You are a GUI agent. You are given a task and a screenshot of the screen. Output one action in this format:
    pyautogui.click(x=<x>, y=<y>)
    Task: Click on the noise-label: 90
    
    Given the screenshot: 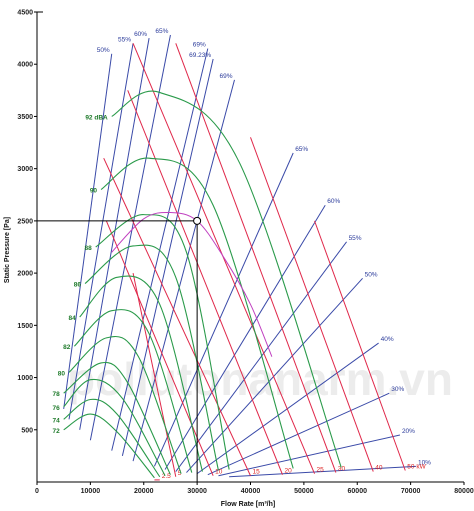 What is the action you would take?
    pyautogui.click(x=94, y=191)
    